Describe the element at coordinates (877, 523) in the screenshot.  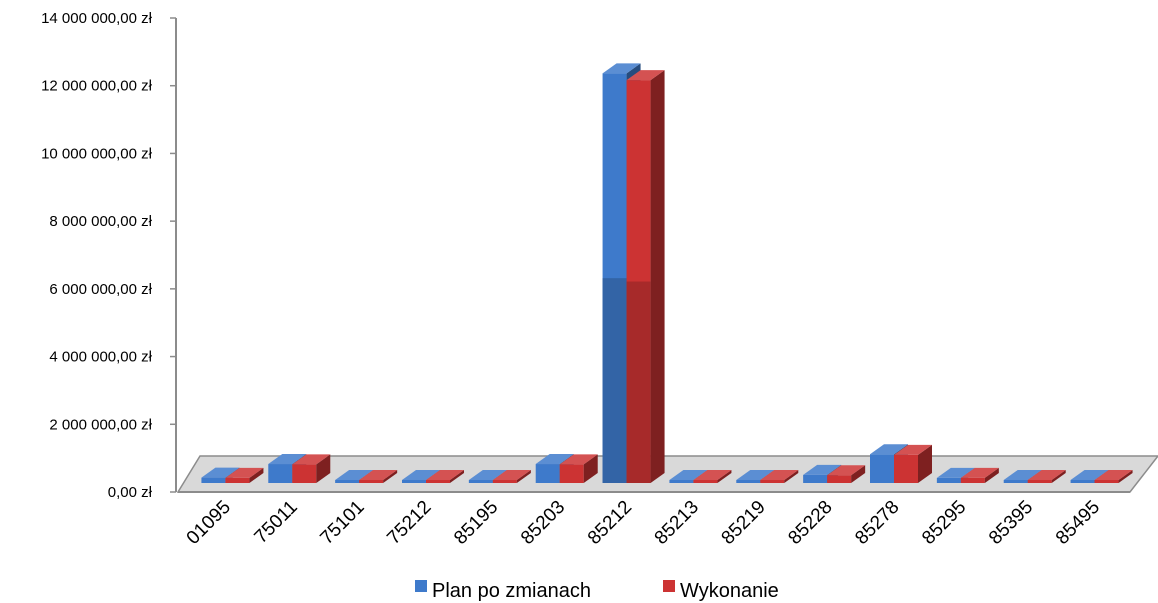
I see `x-tick-label: 85278` at that location.